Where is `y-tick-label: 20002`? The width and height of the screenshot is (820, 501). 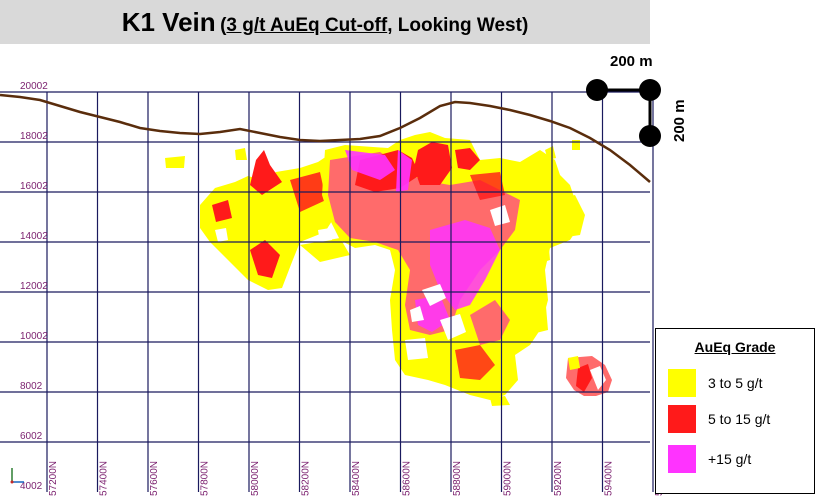 y-tick-label: 20002 is located at coordinates (34, 86).